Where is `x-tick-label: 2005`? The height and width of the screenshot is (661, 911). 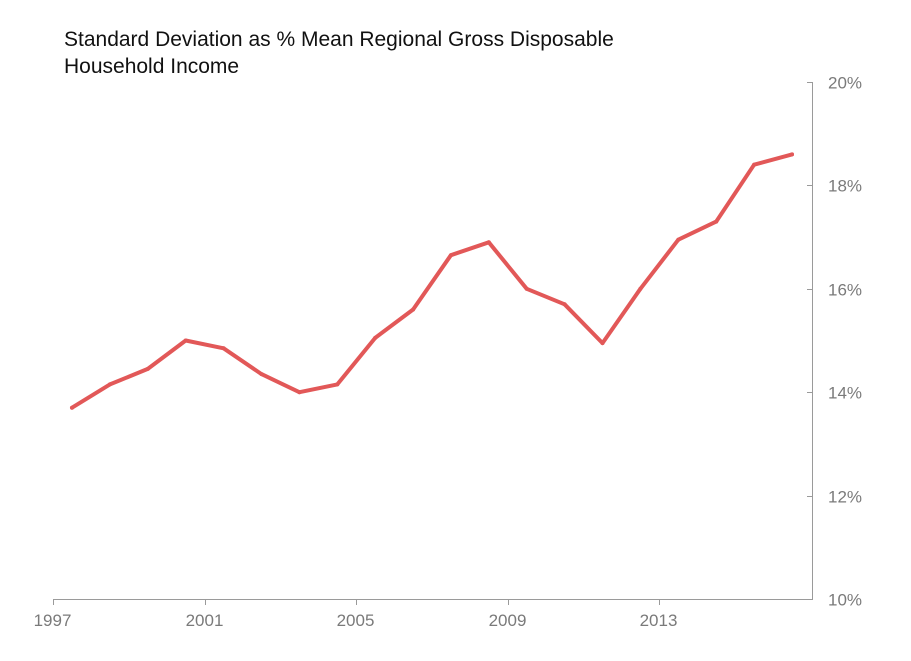
x-tick-label: 2005 is located at coordinates (356, 620).